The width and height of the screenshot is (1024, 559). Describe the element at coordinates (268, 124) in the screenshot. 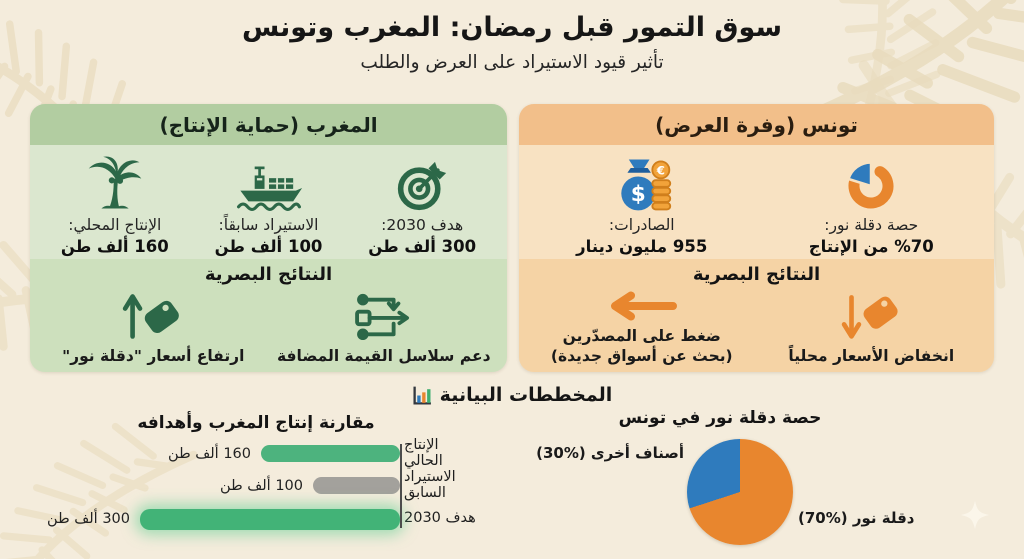

I see `morocco-panel-header: المغرب (حماية الإنتاج)` at that location.